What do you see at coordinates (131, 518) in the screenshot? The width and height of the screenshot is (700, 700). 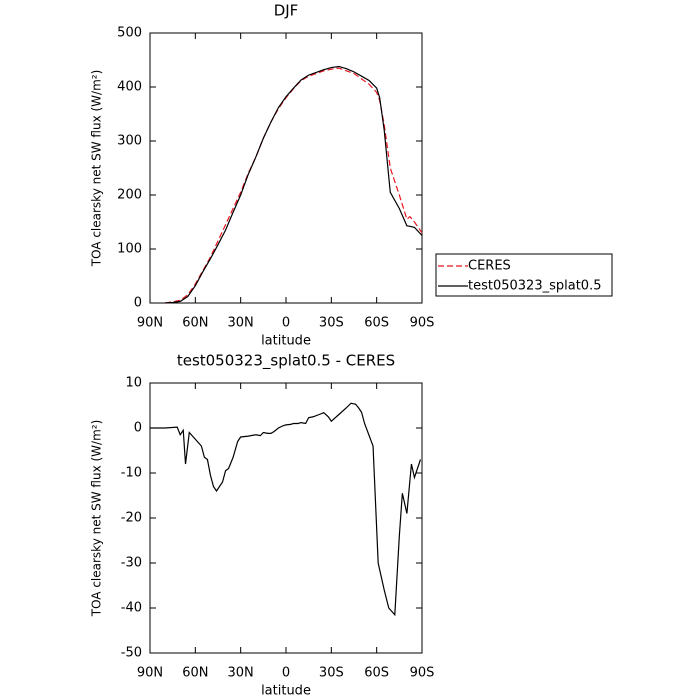 I see `y-tick-label: -20` at bounding box center [131, 518].